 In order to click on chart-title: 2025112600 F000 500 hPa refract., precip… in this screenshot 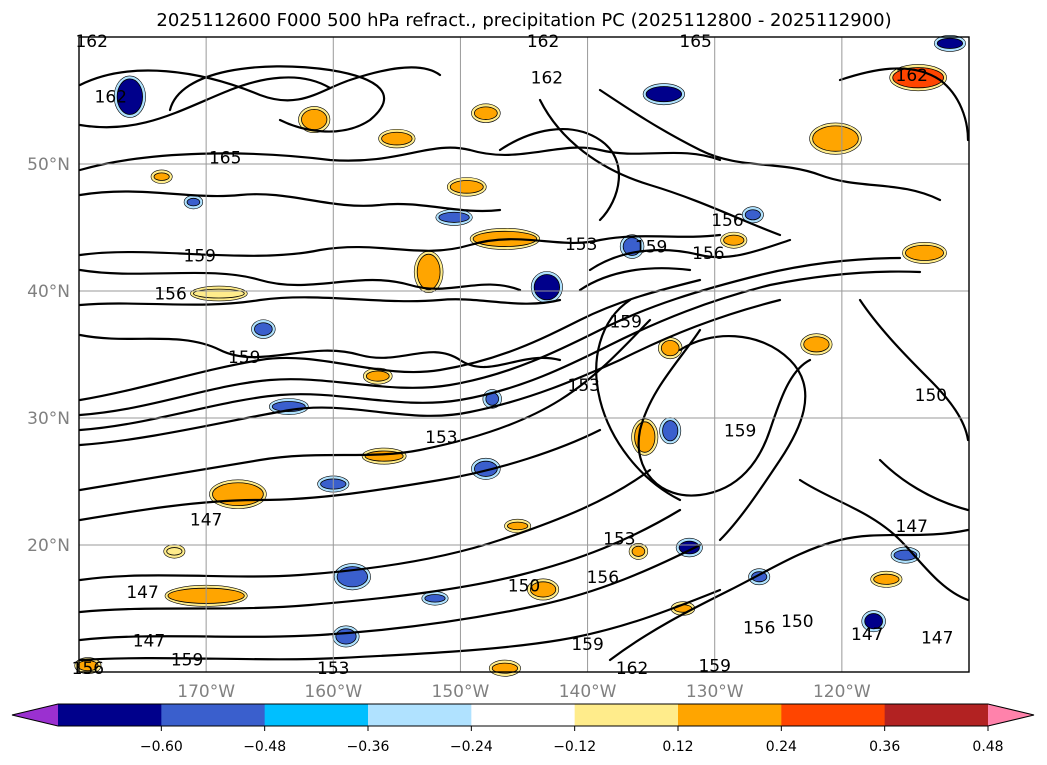, I will do `click(523, 20)`.